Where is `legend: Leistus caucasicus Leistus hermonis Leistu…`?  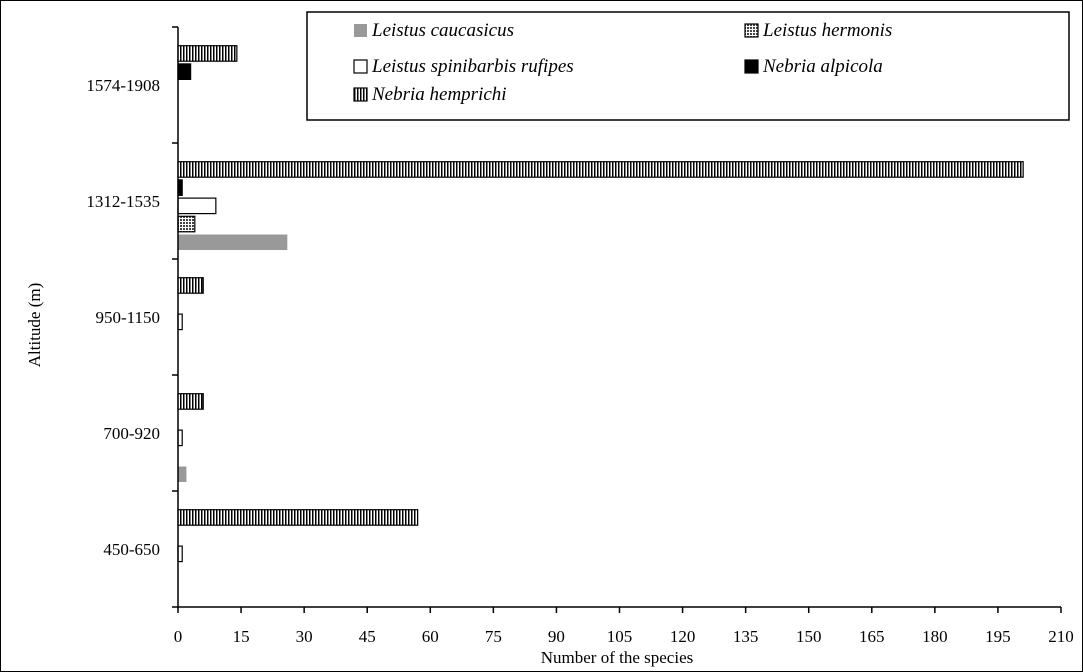 legend: Leistus caucasicus Leistus hermonis Leistu… is located at coordinates (688, 66).